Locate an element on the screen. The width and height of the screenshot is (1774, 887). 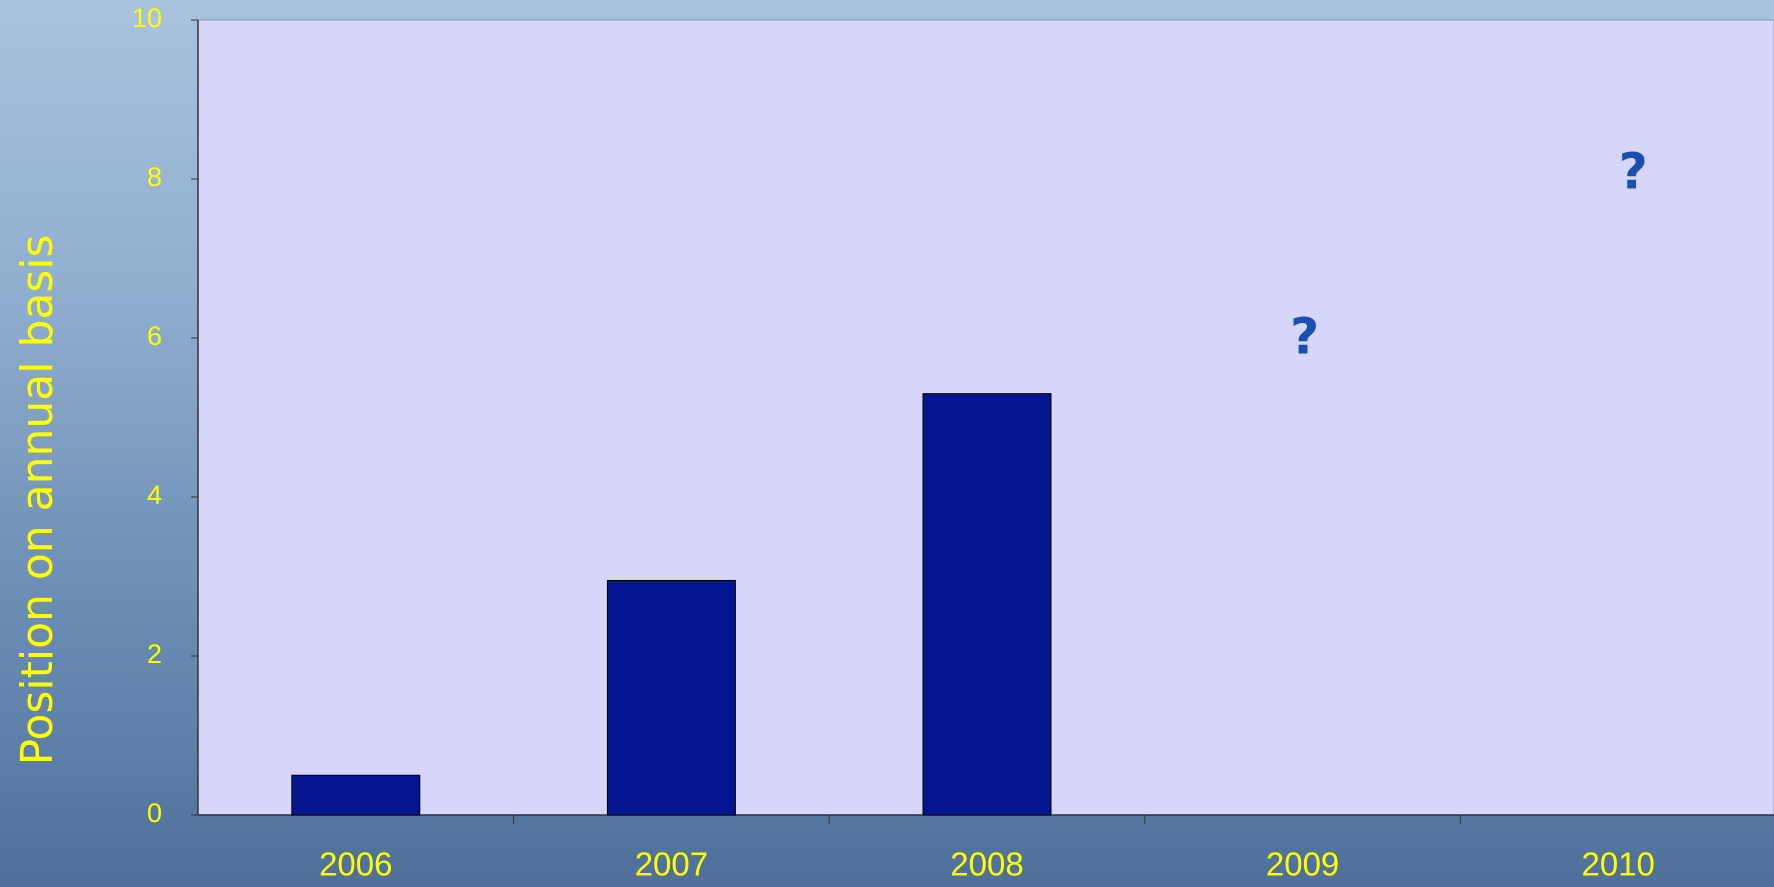
y-tick-label: 4 is located at coordinates (154, 495).